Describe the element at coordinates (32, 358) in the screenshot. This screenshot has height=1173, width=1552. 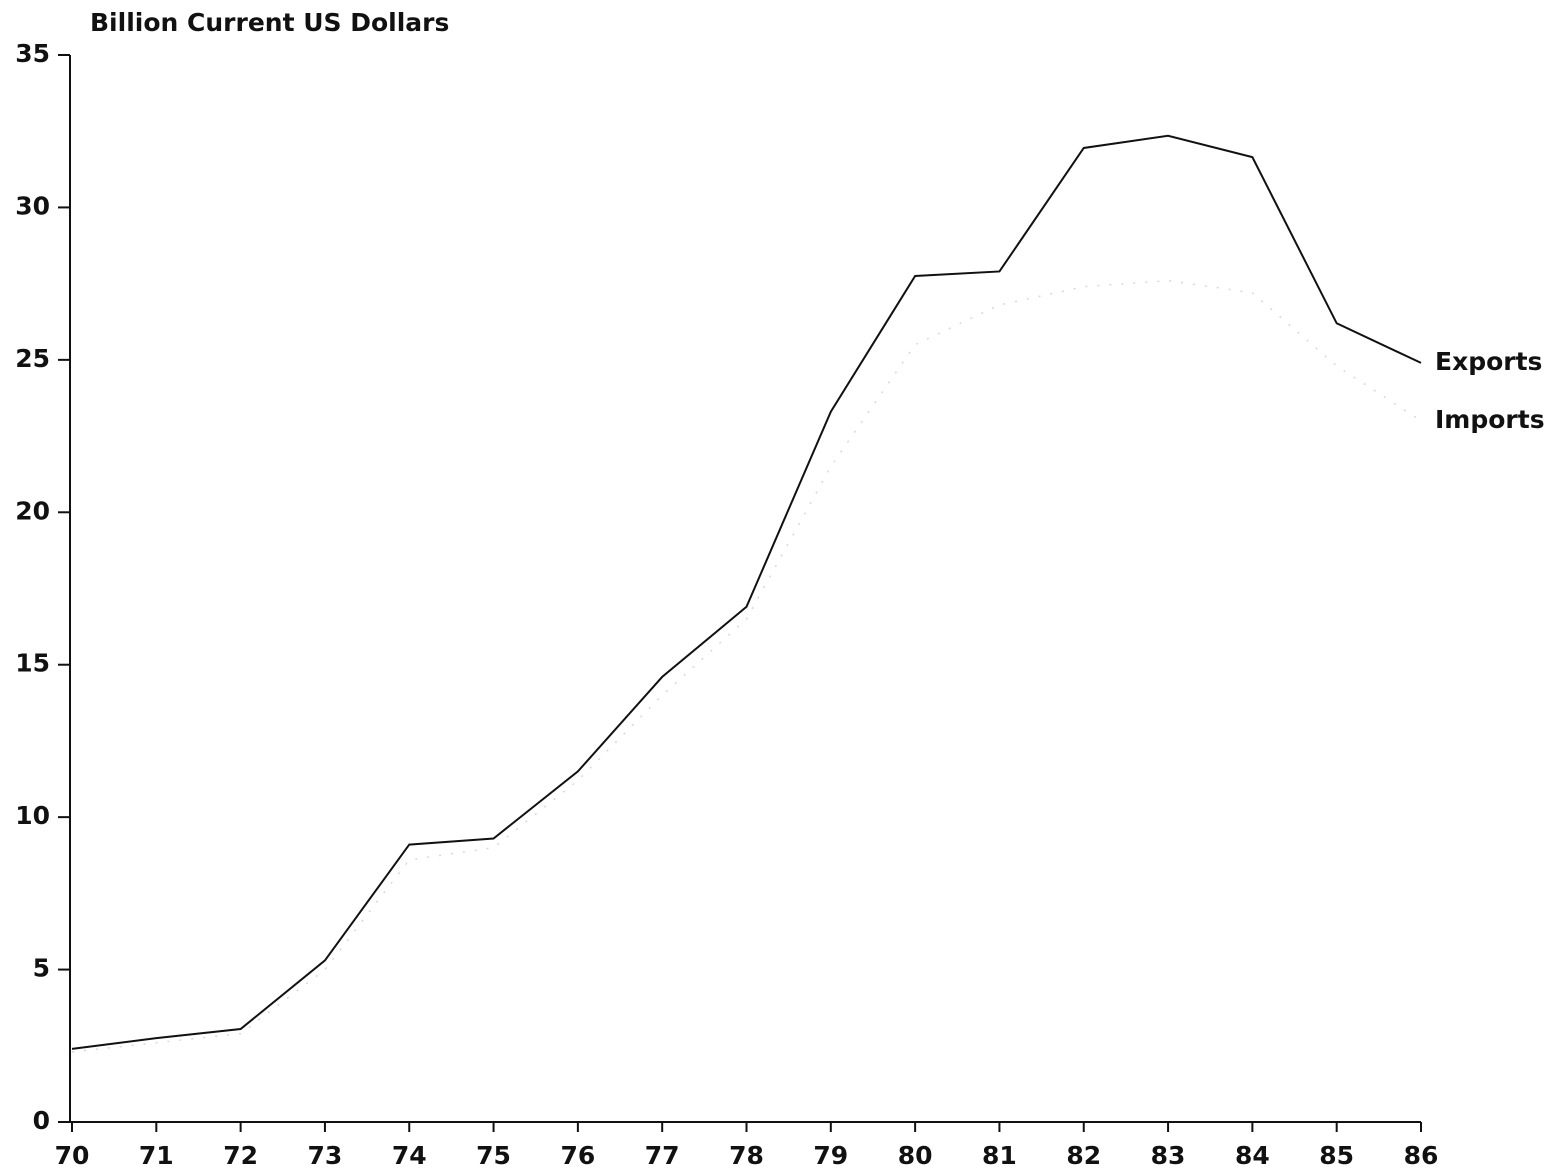
I see `y-tick-label: 25` at that location.